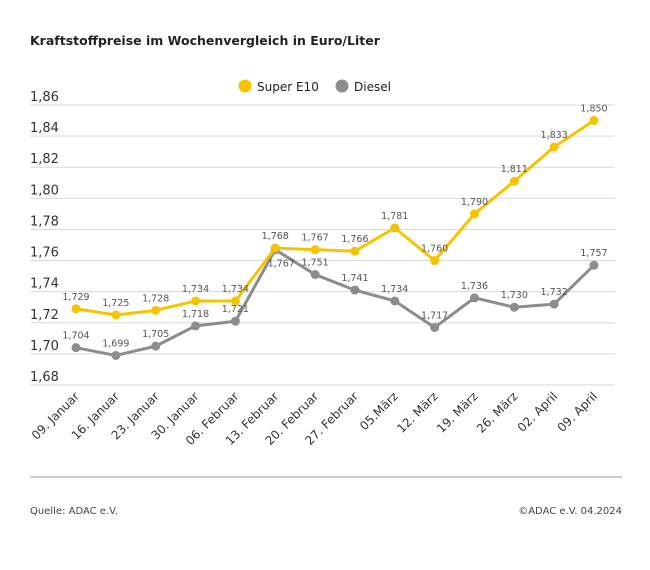 Image resolution: width=650 pixels, height=570 pixels. What do you see at coordinates (44, 377) in the screenshot?
I see `y-tick-label: 1,68` at bounding box center [44, 377].